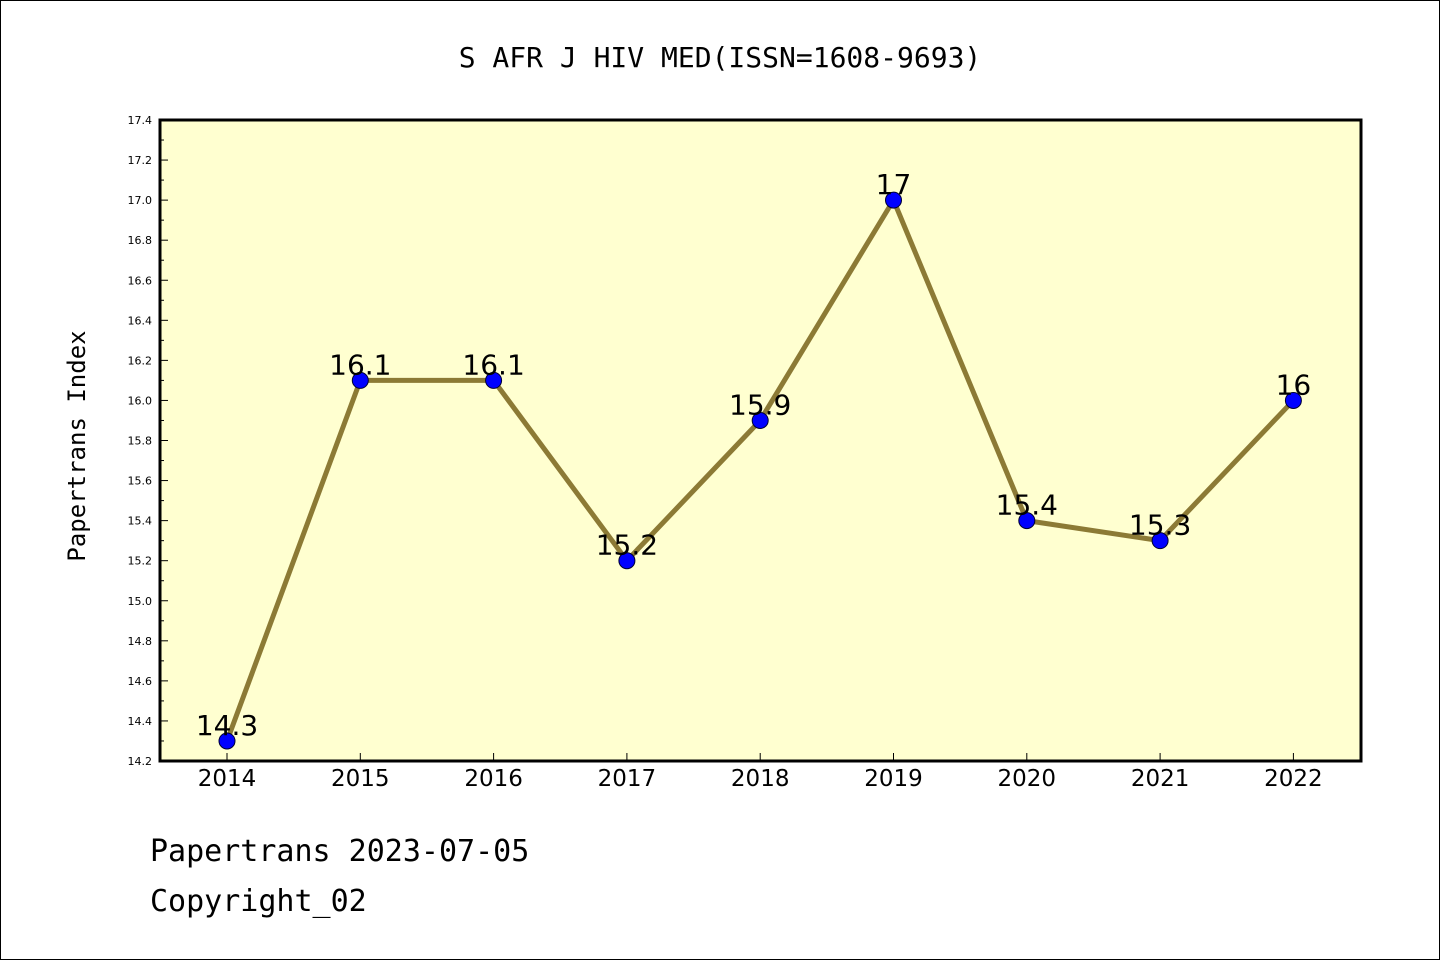  What do you see at coordinates (140, 240) in the screenshot?
I see `y-tick-label: 16.8` at bounding box center [140, 240].